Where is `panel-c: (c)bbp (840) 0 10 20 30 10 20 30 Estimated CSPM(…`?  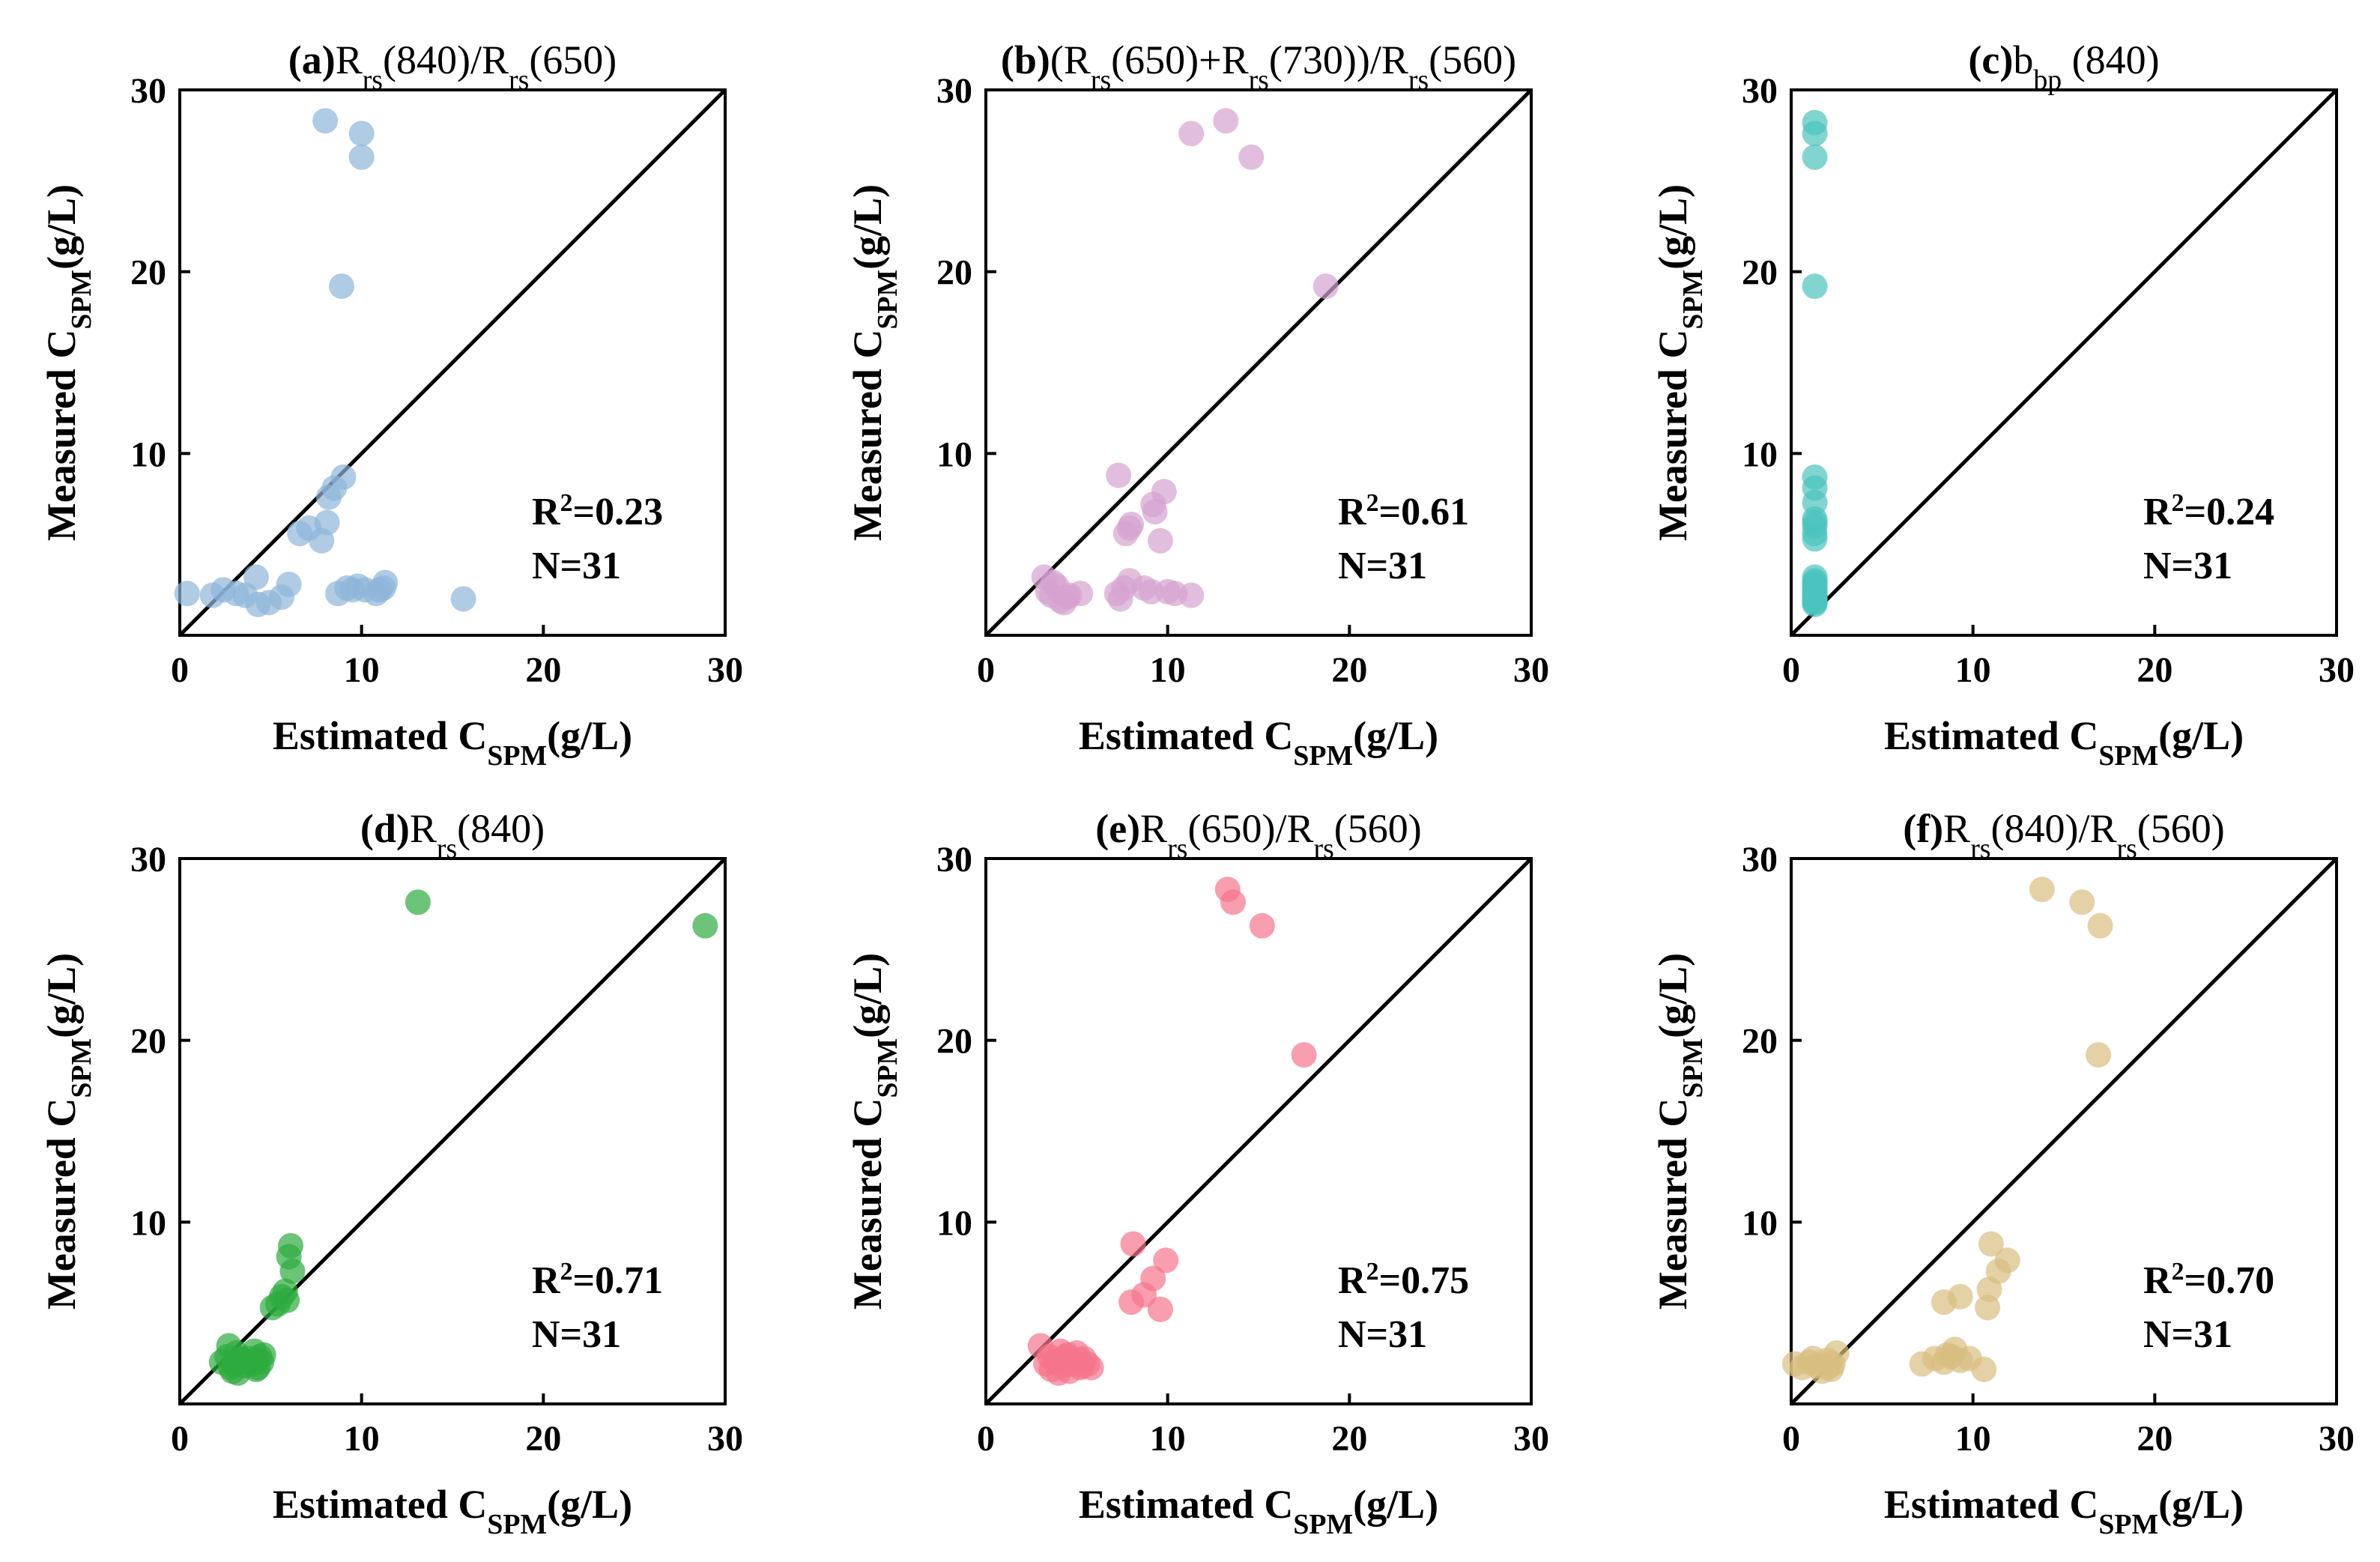
panel-c: (c)bbp (840) 0 10 20 30 10 20 30 Estimated CSPM(… is located at coordinates (2002, 404).